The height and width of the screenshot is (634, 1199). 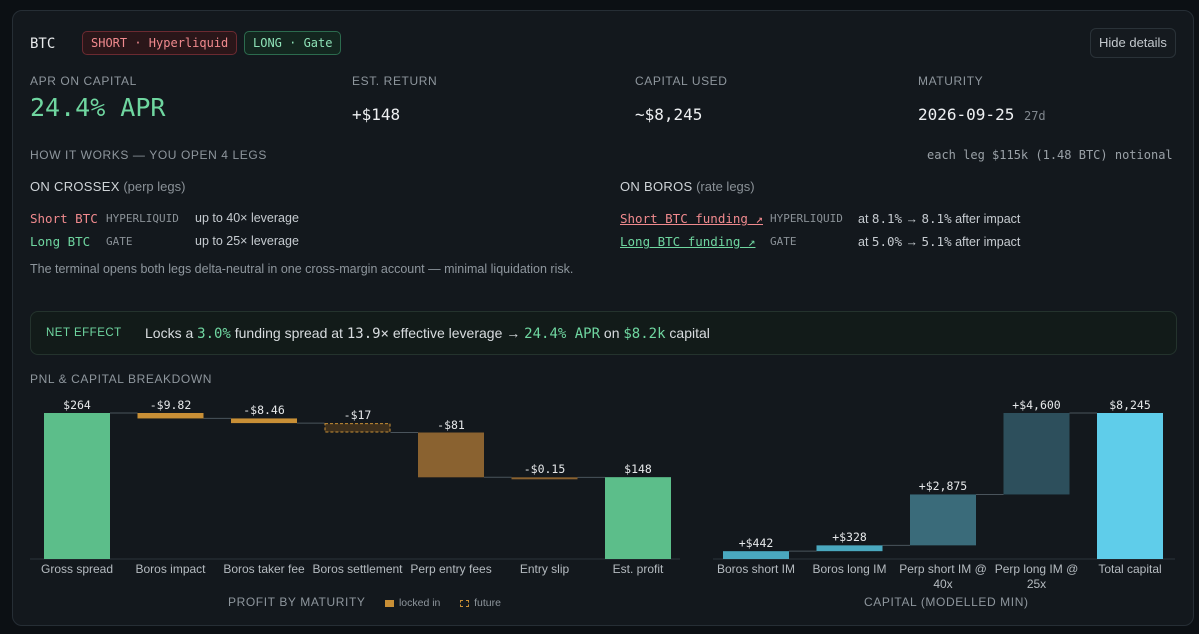 I want to click on long-leg-badge: LONG · Gate, so click(x=293, y=43).